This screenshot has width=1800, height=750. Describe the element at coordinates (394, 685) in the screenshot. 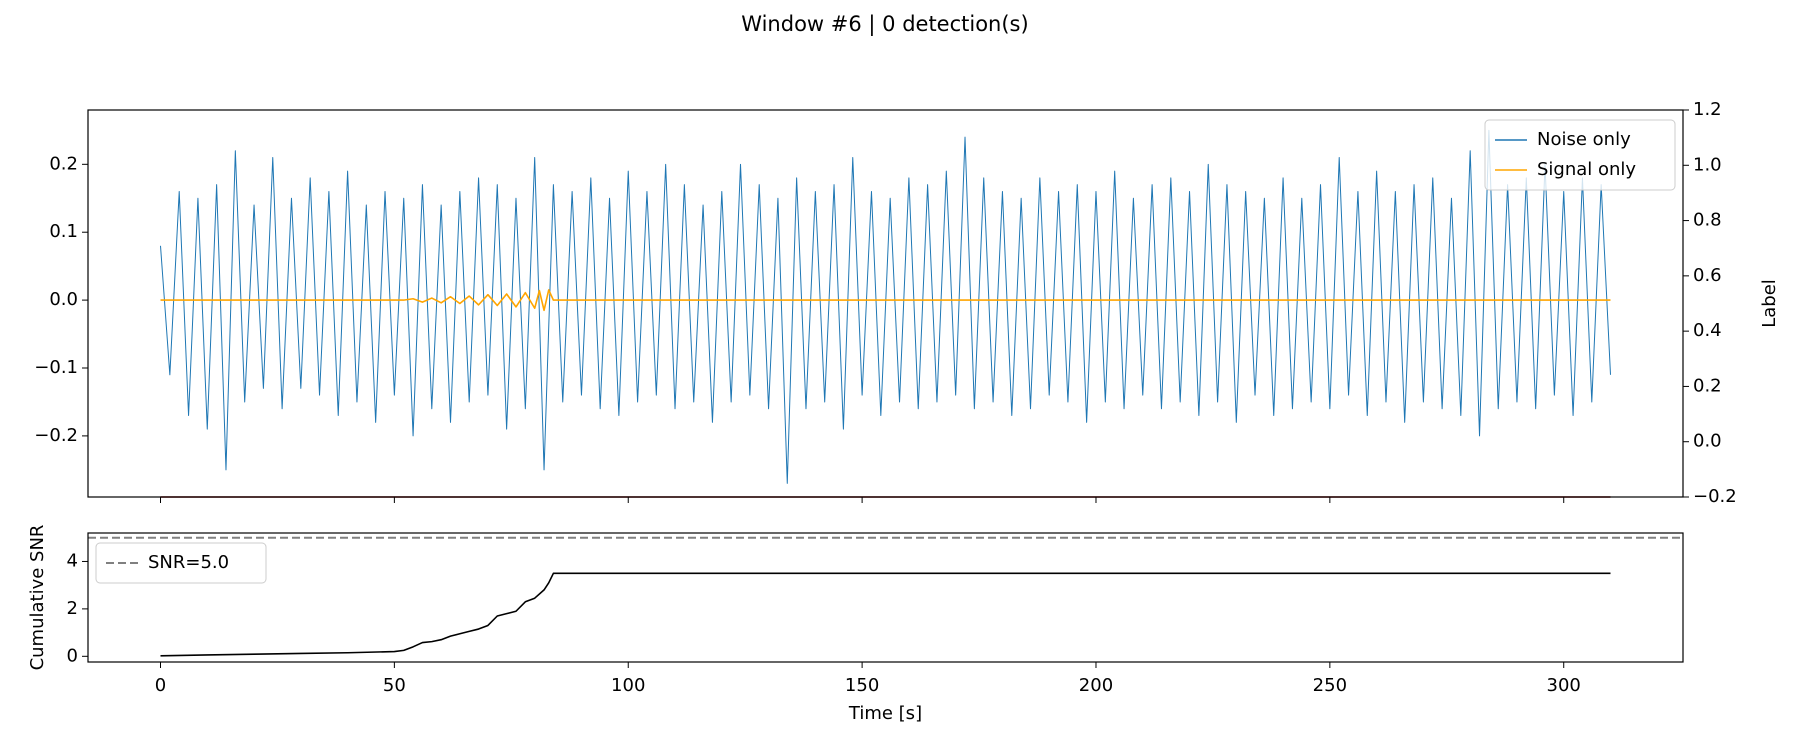

I see `x-tick-label: 50` at that location.